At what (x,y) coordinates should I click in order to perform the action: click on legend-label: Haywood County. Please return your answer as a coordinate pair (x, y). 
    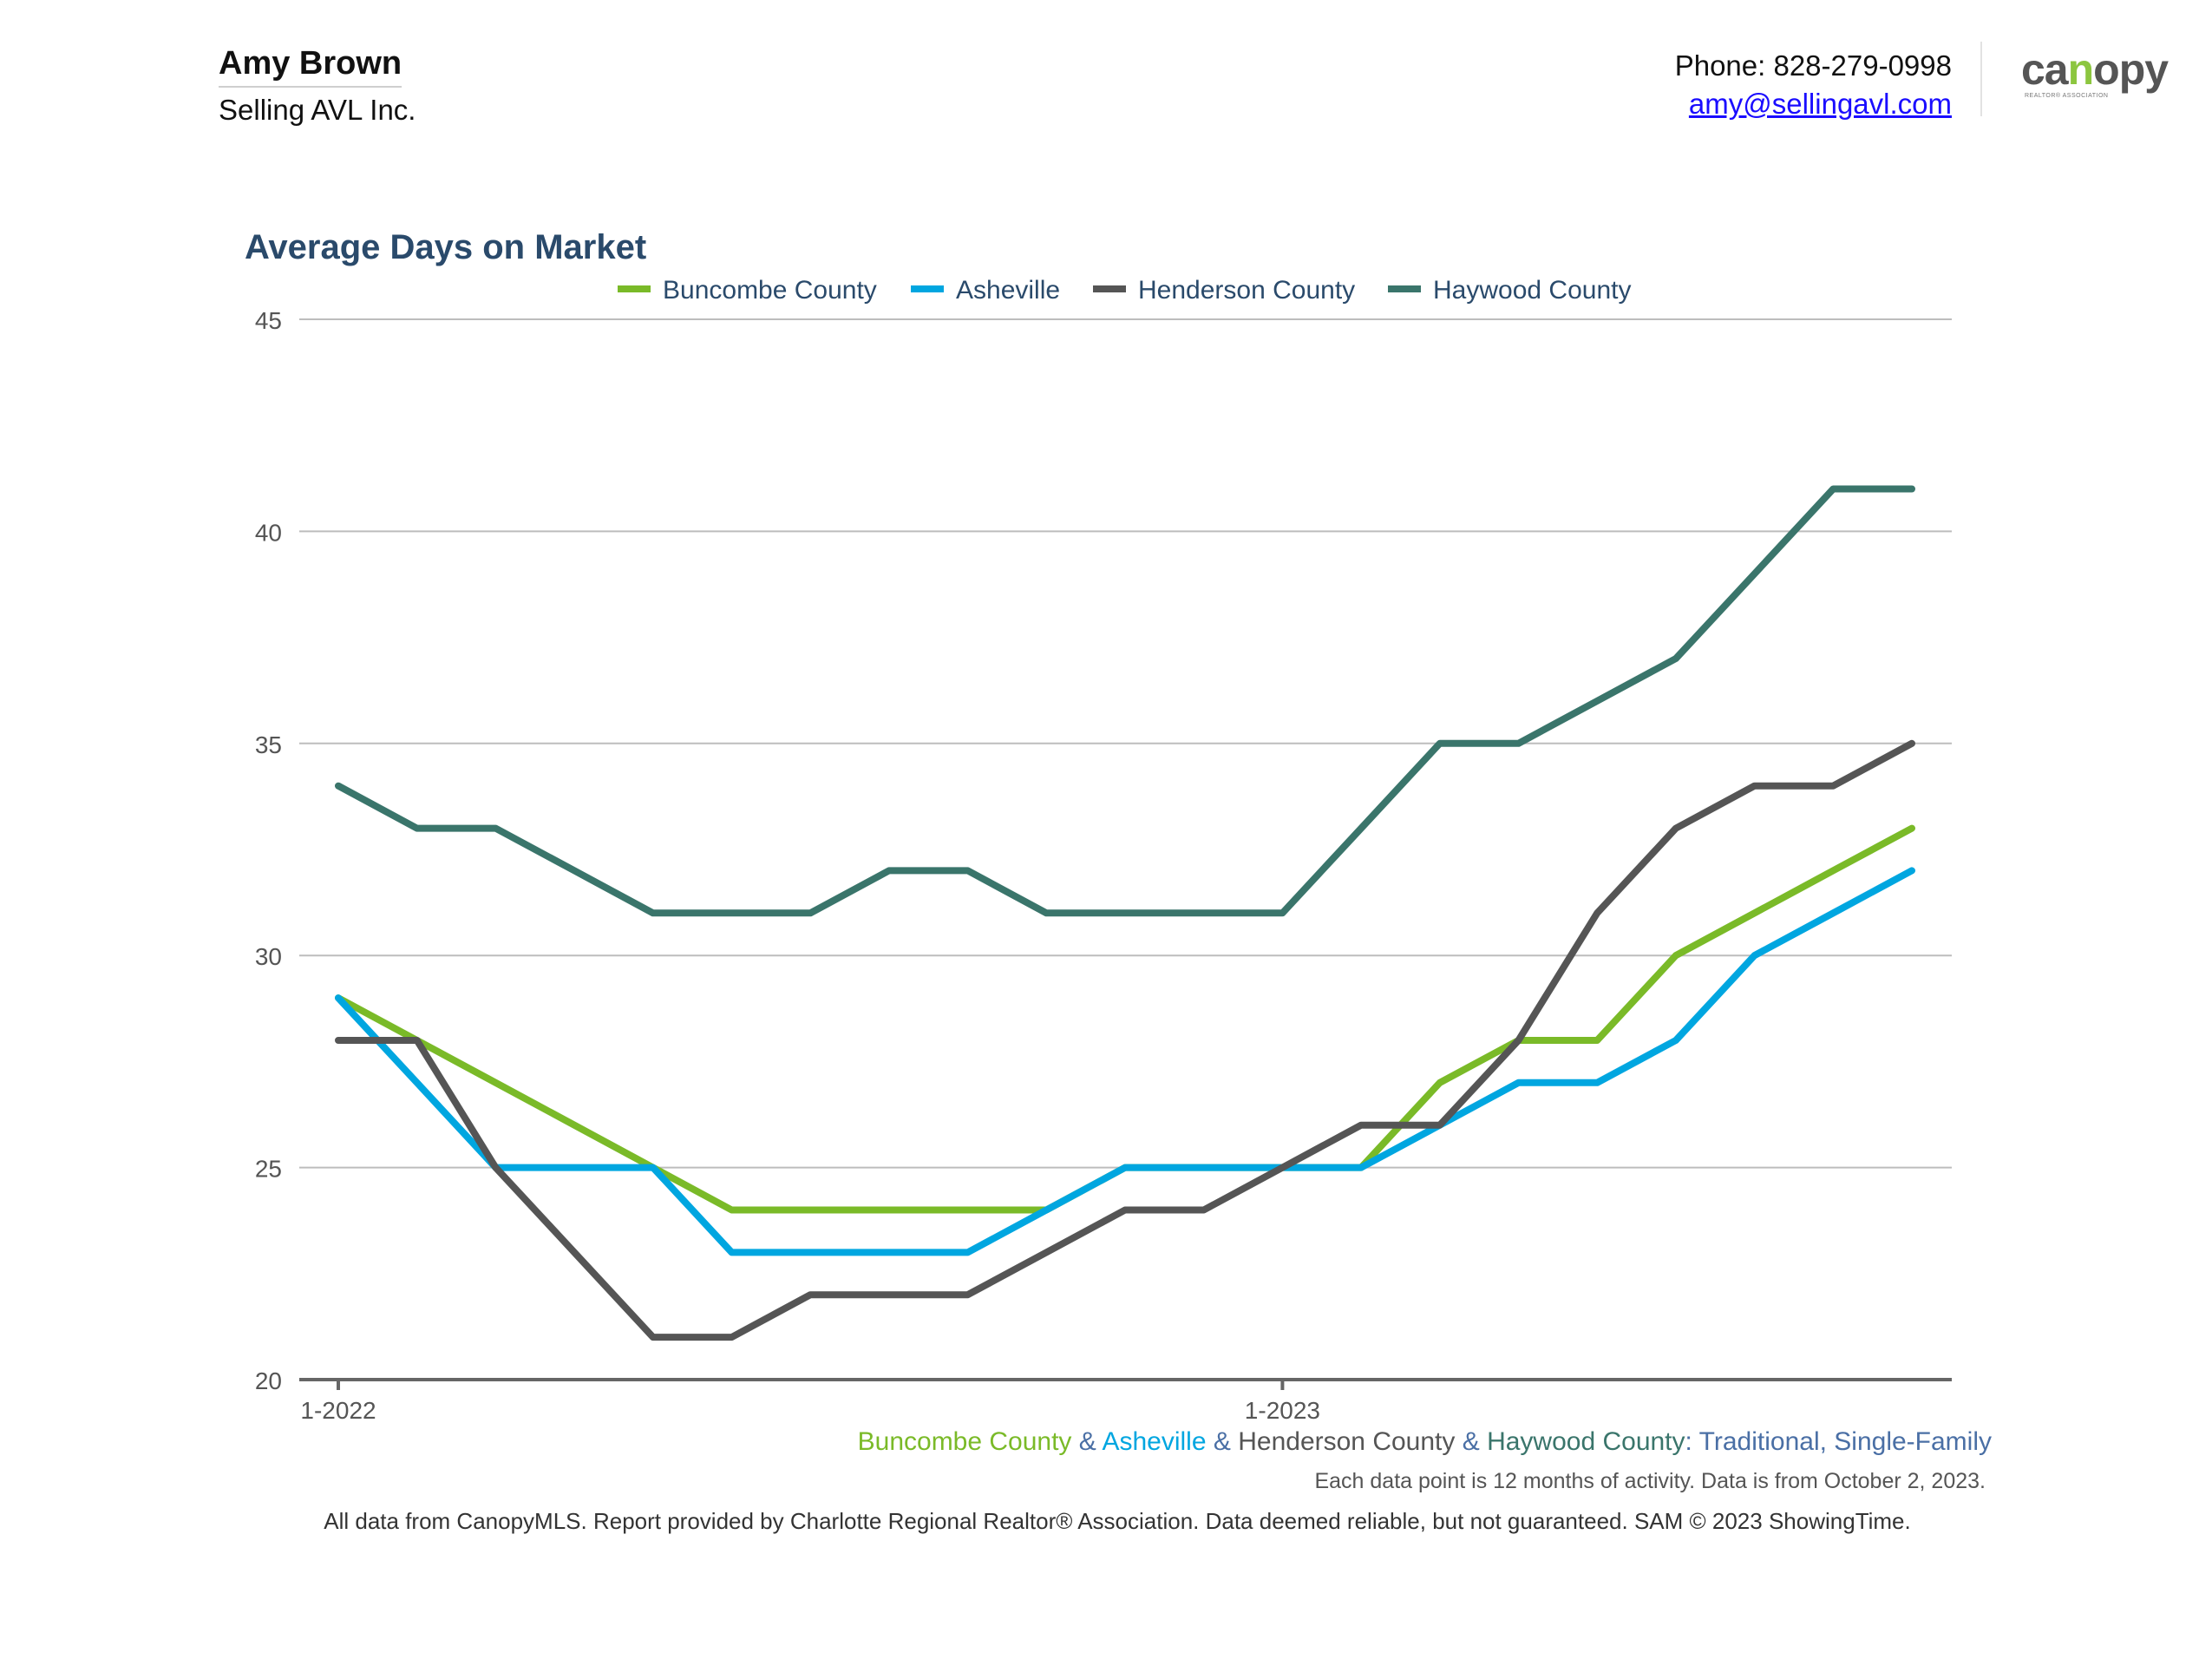
    Looking at the image, I should click on (1532, 290).